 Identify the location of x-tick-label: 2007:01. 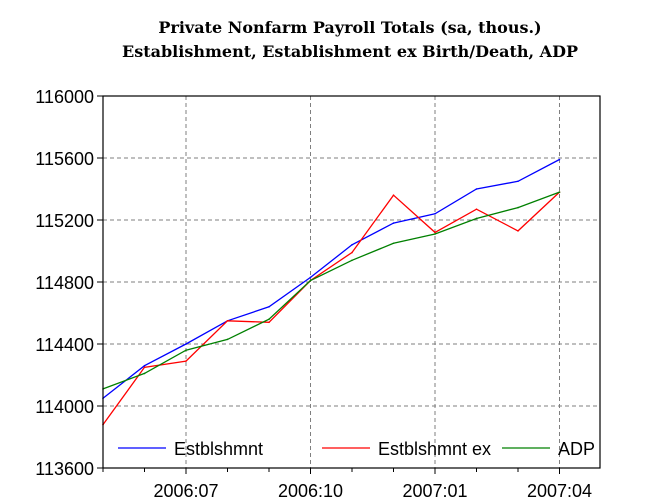
(434, 491).